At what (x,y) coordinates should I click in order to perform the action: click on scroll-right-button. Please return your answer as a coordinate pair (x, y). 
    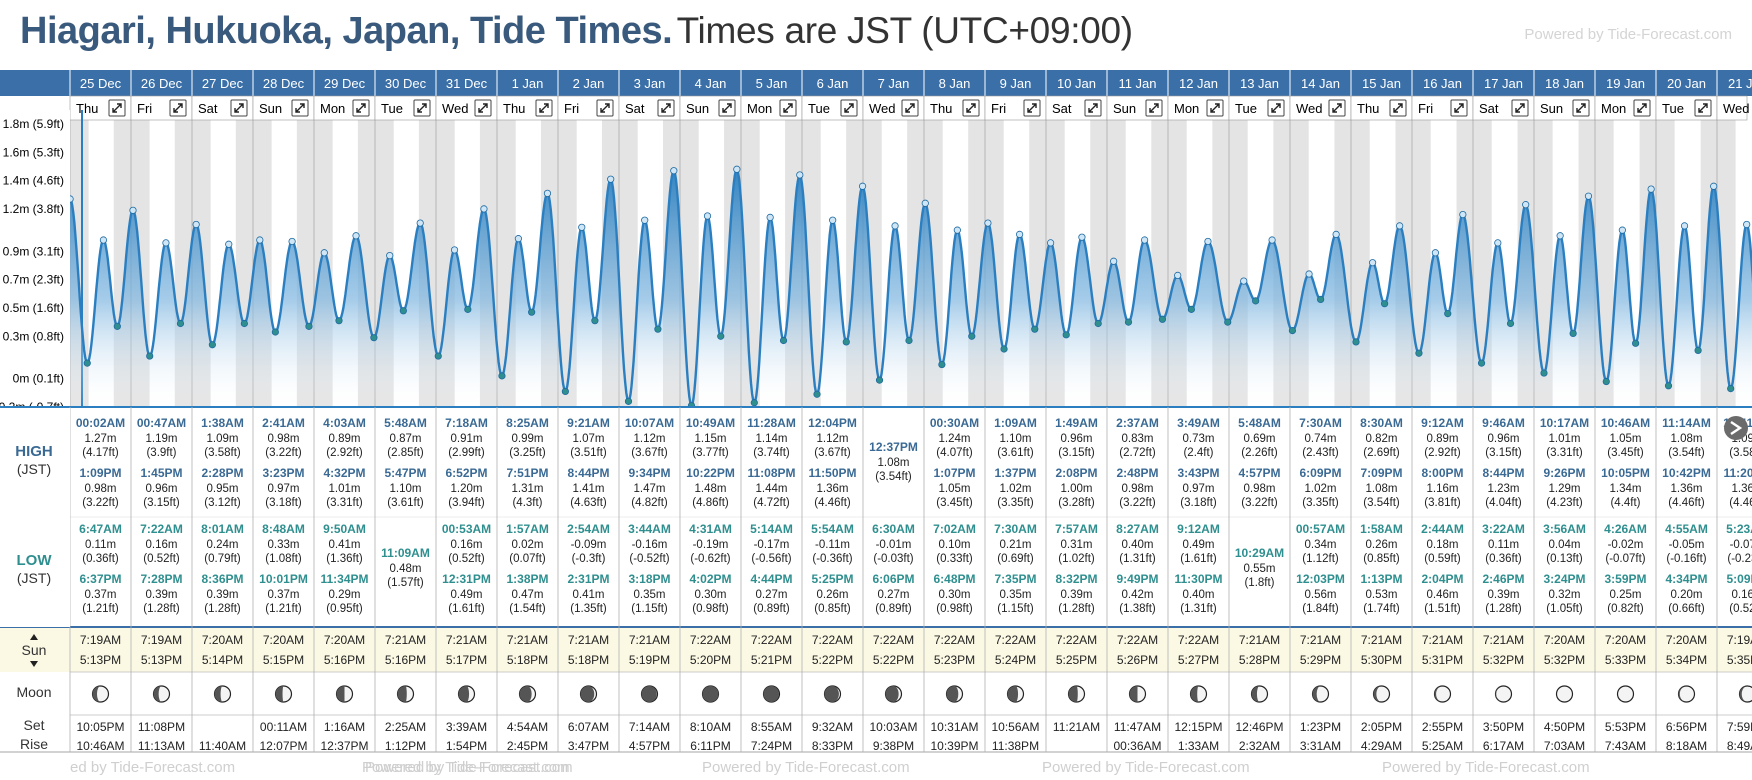
    Looking at the image, I should click on (1736, 428).